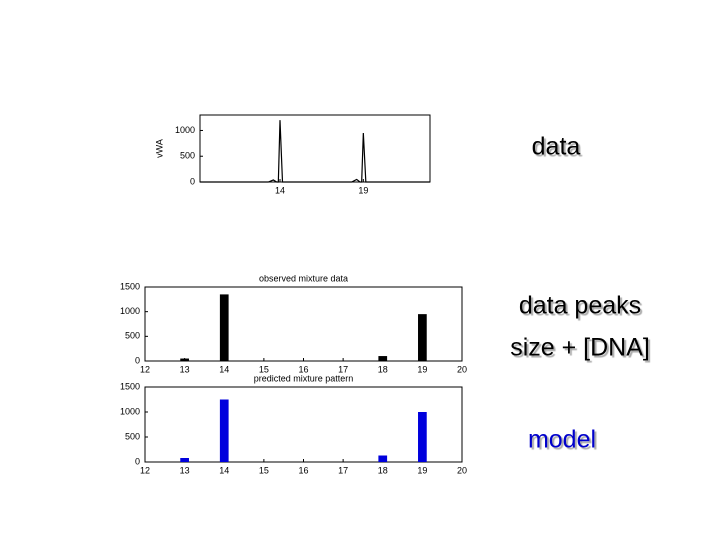 The image size is (720, 540). I want to click on chart-title: observed mixture data, so click(303, 278).